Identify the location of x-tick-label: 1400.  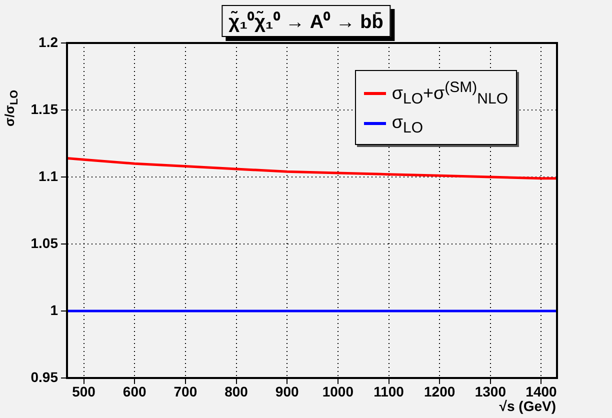
(542, 391).